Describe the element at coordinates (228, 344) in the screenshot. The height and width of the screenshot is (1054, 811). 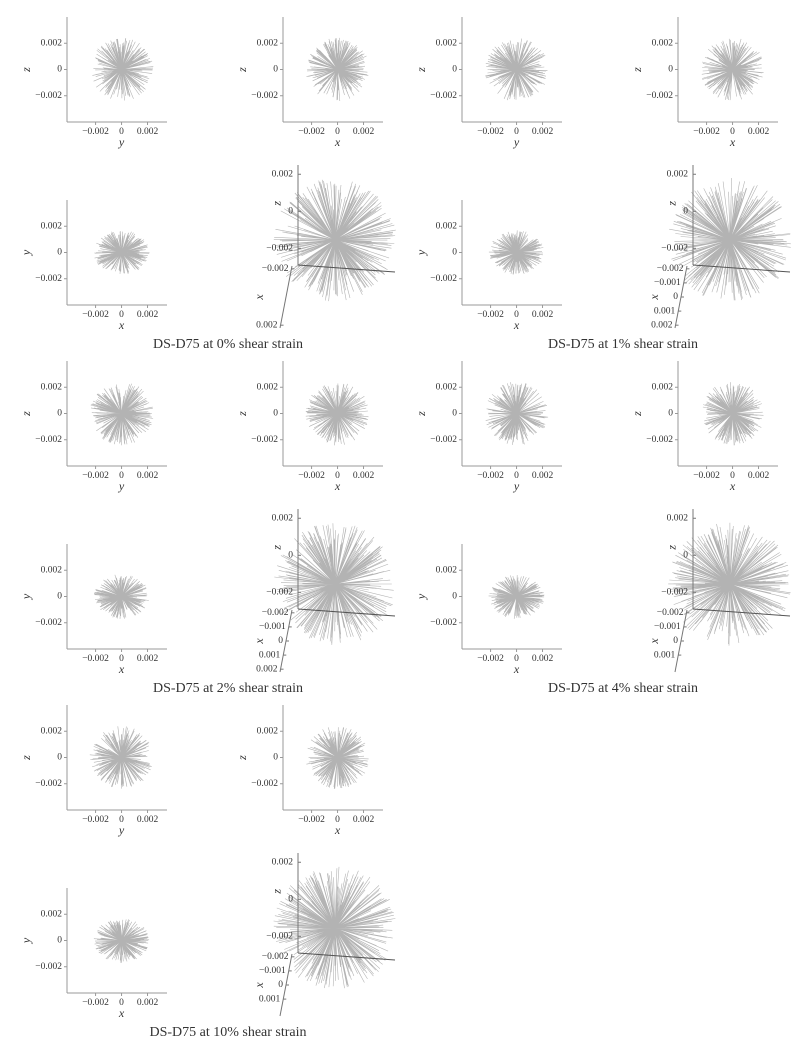
I see `caption: DS-D75 at 0% shear strain` at that location.